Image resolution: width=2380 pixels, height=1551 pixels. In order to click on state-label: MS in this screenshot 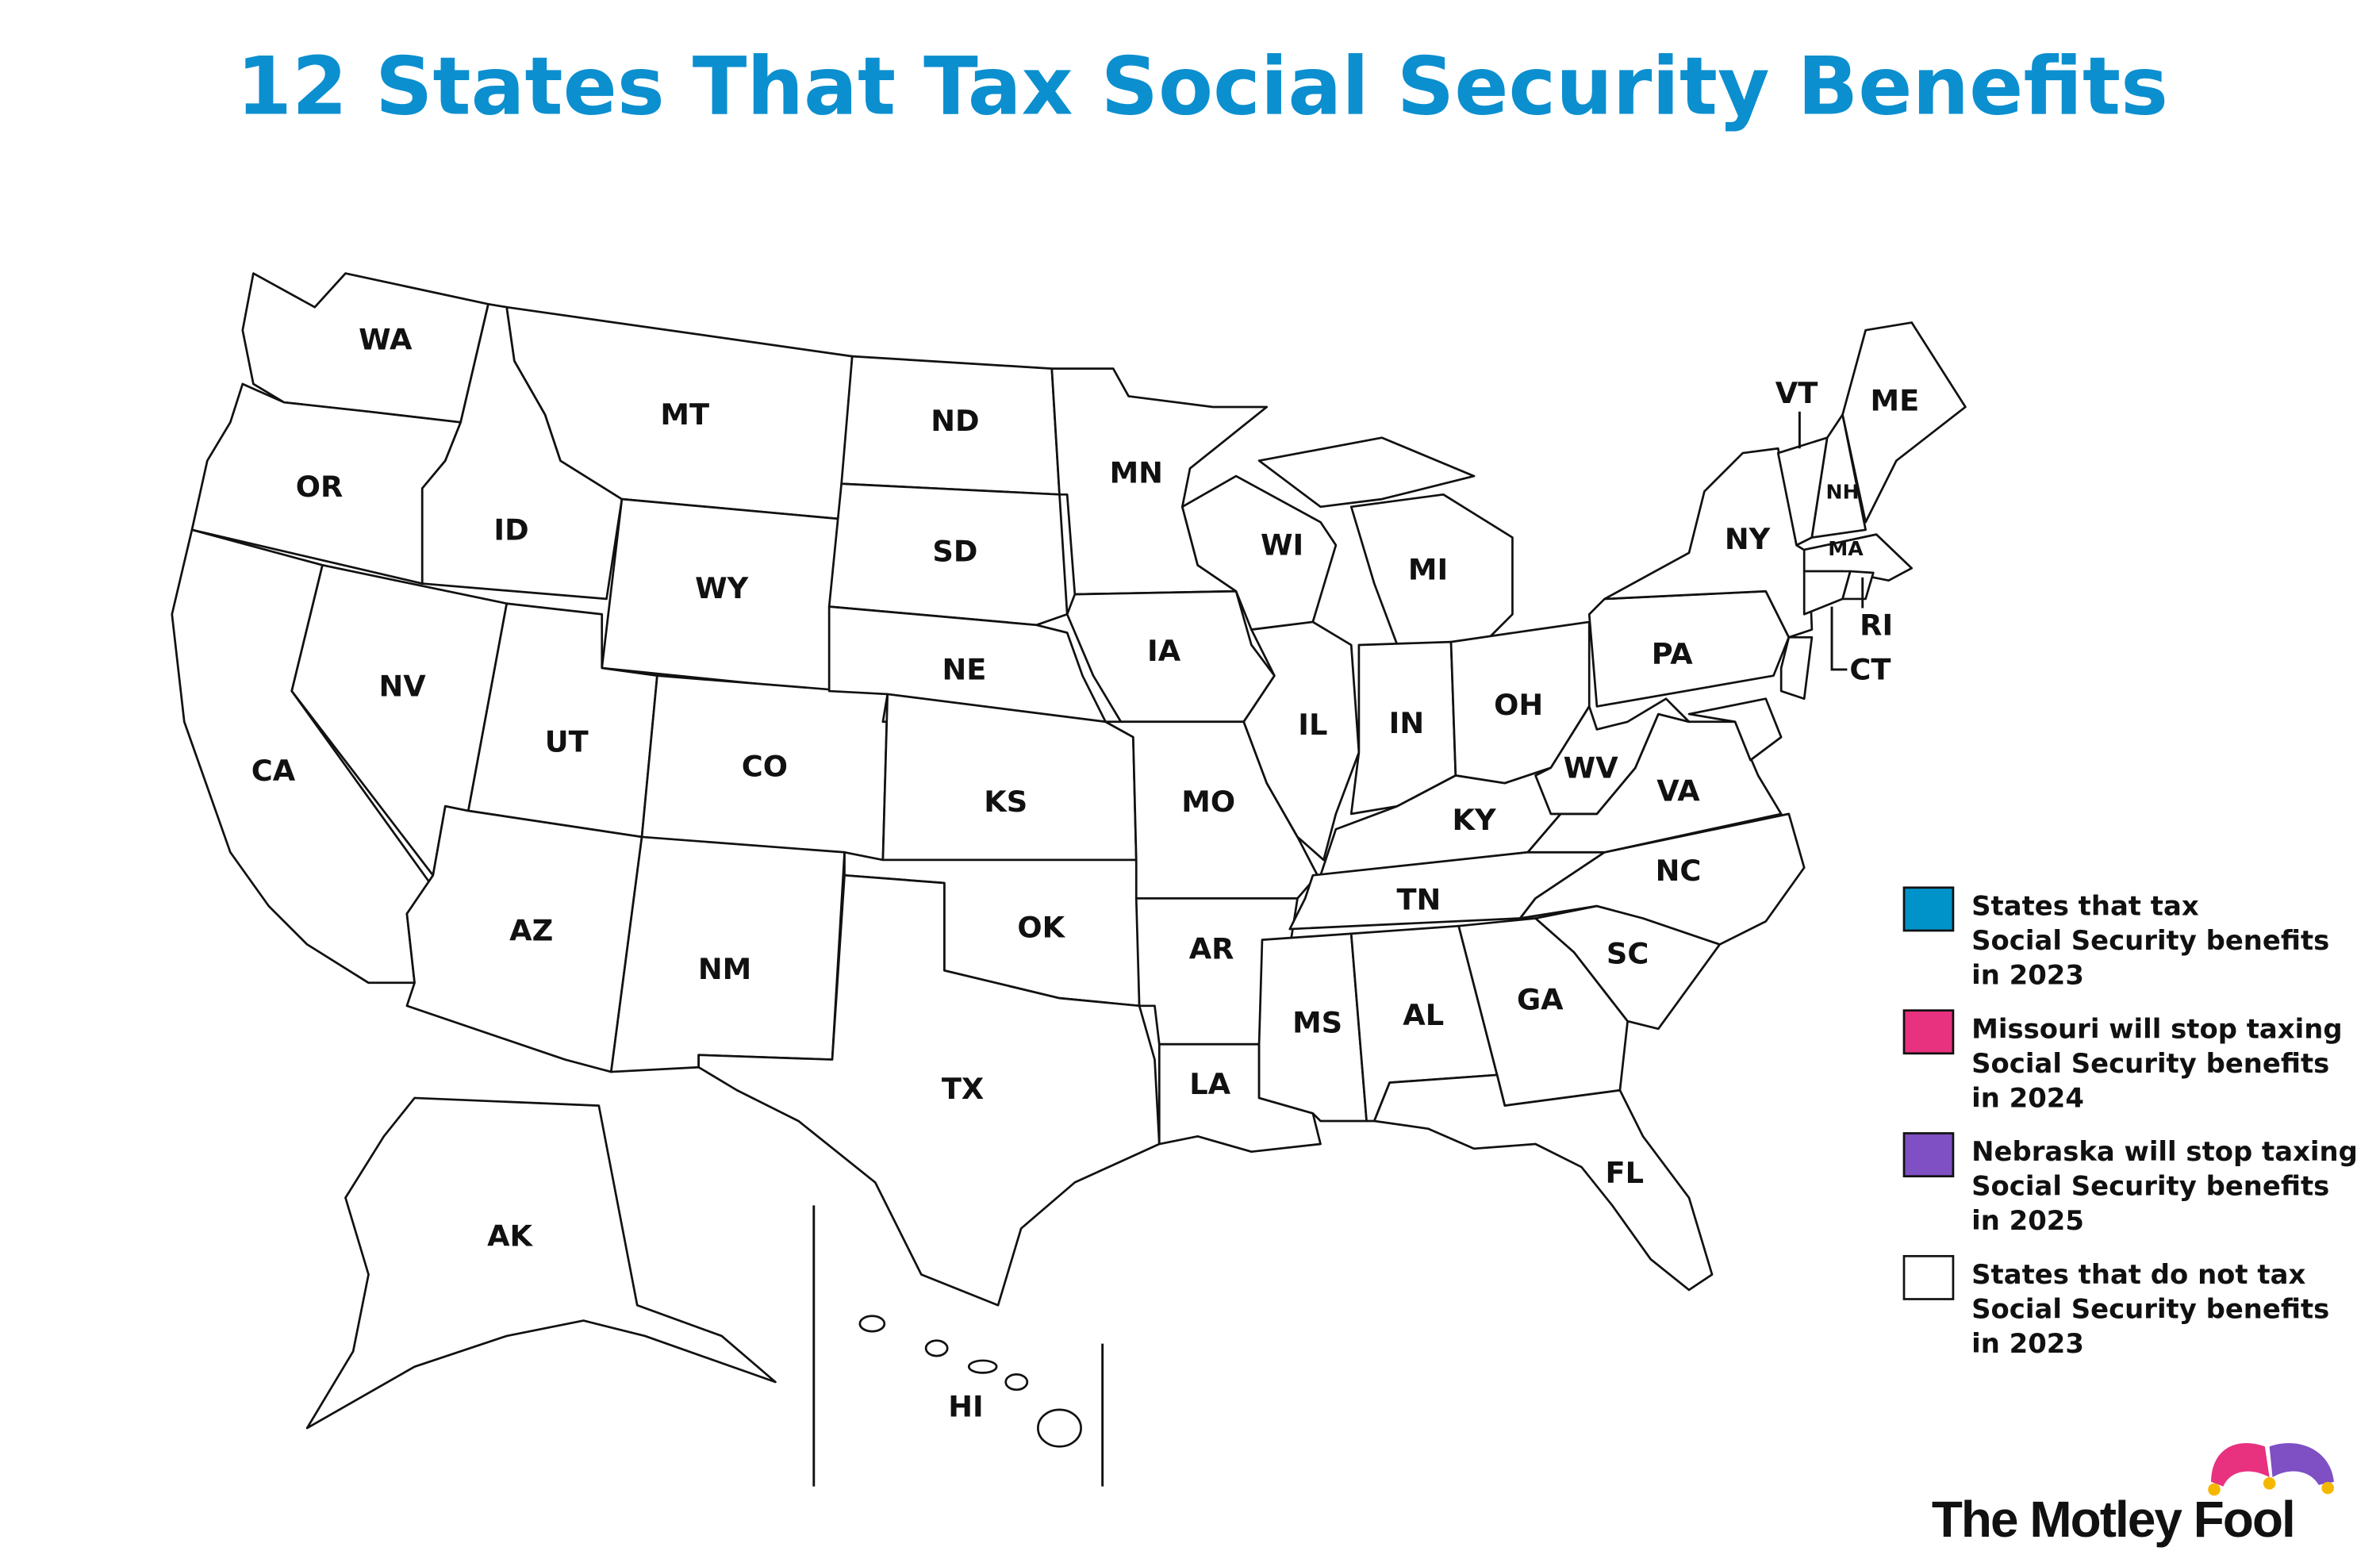, I will do `click(1317, 1023)`.